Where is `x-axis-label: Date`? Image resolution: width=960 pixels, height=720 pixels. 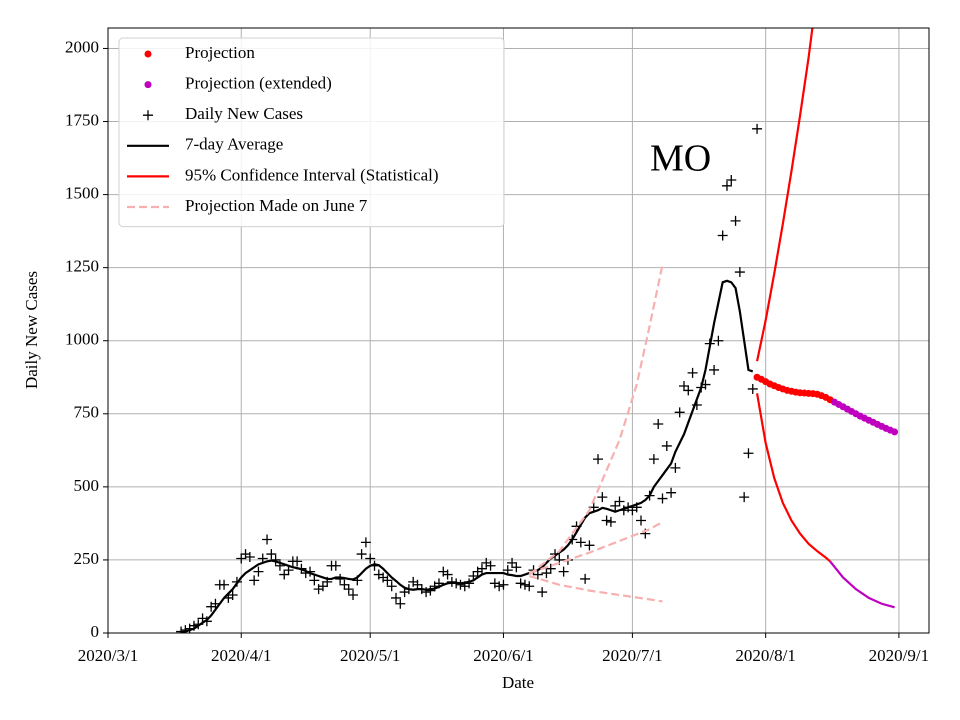
x-axis-label: Date is located at coordinates (518, 682).